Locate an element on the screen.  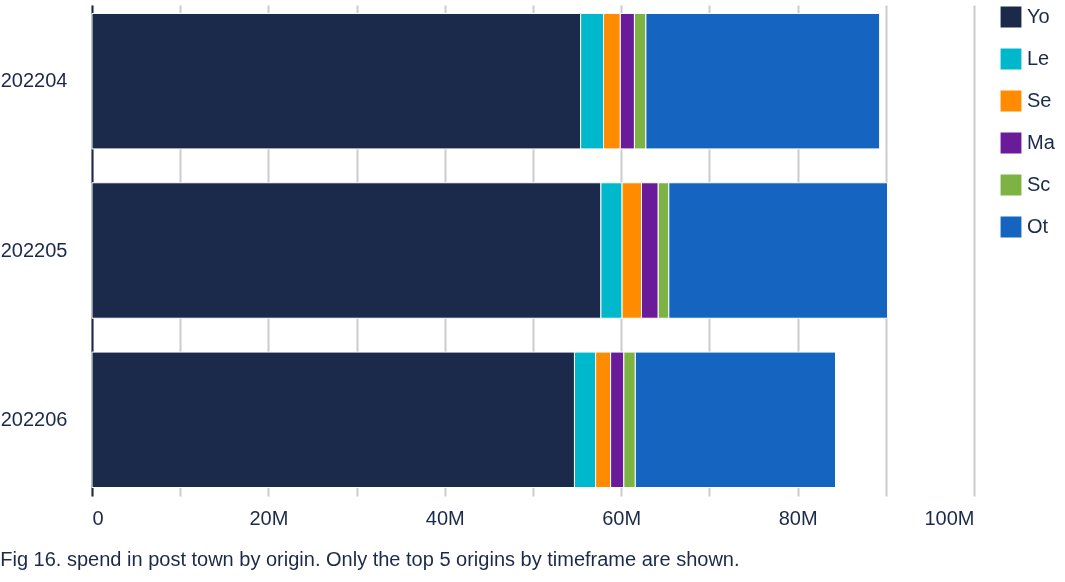
x-tick-label: 80M is located at coordinates (798, 517).